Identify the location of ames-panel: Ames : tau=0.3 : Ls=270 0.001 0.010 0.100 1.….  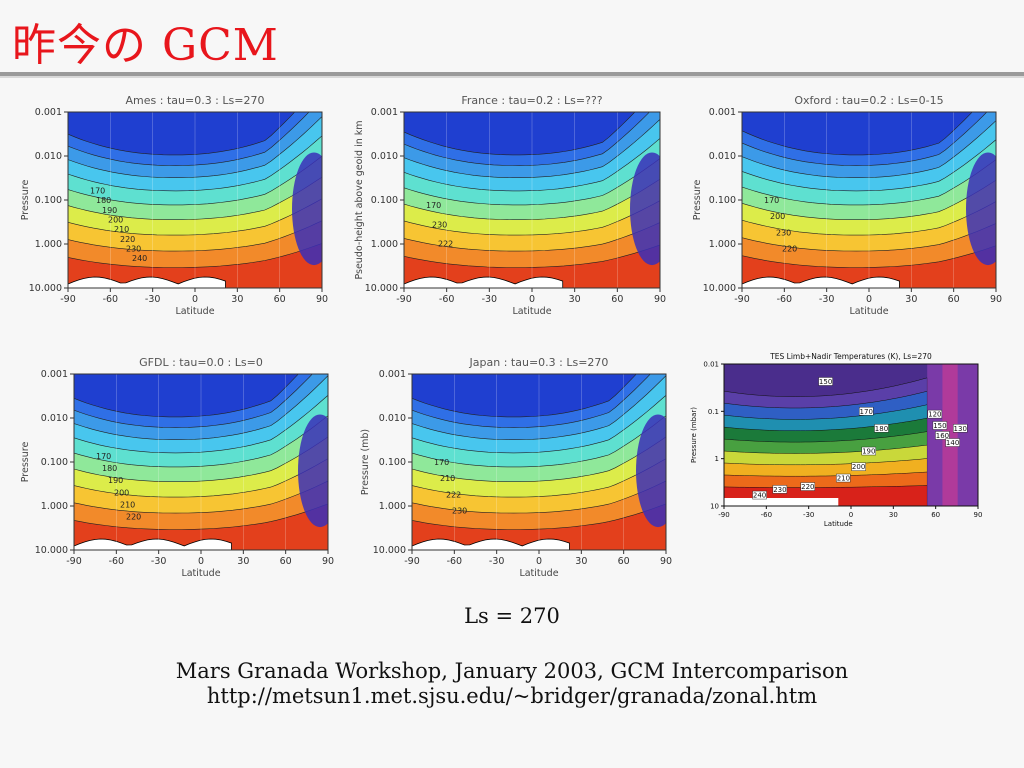
(174, 205).